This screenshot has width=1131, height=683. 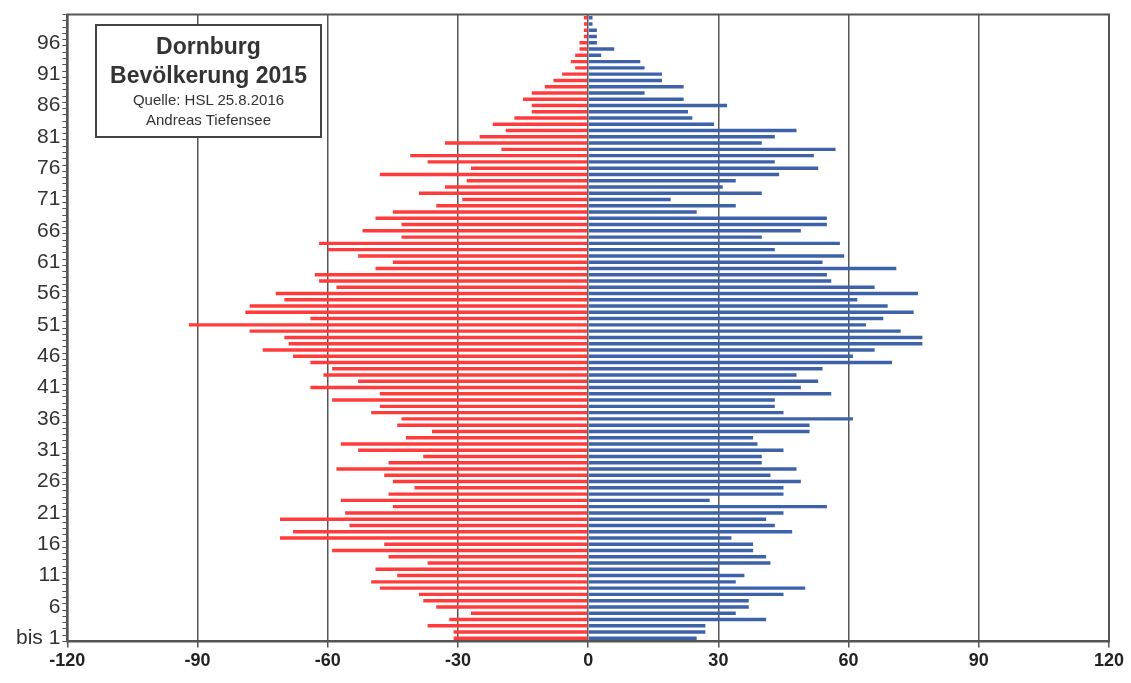 I want to click on y-tick-label: 46, so click(x=49, y=354).